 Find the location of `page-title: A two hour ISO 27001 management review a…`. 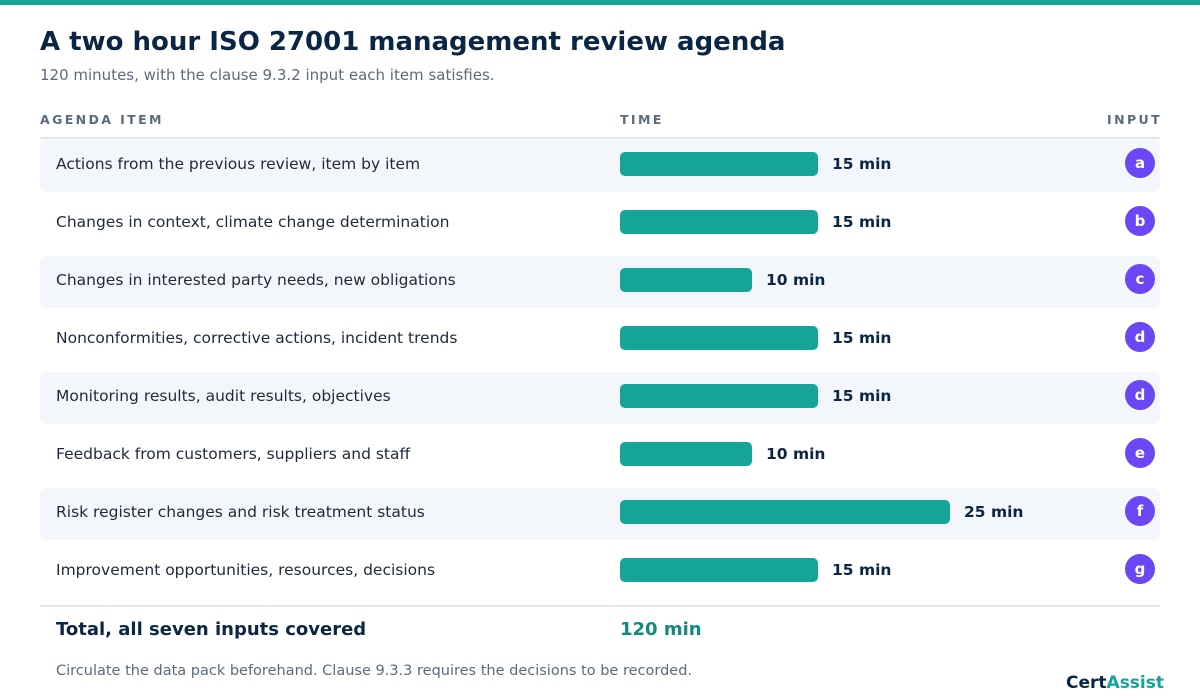

page-title: A two hour ISO 27001 management review a… is located at coordinates (413, 42).